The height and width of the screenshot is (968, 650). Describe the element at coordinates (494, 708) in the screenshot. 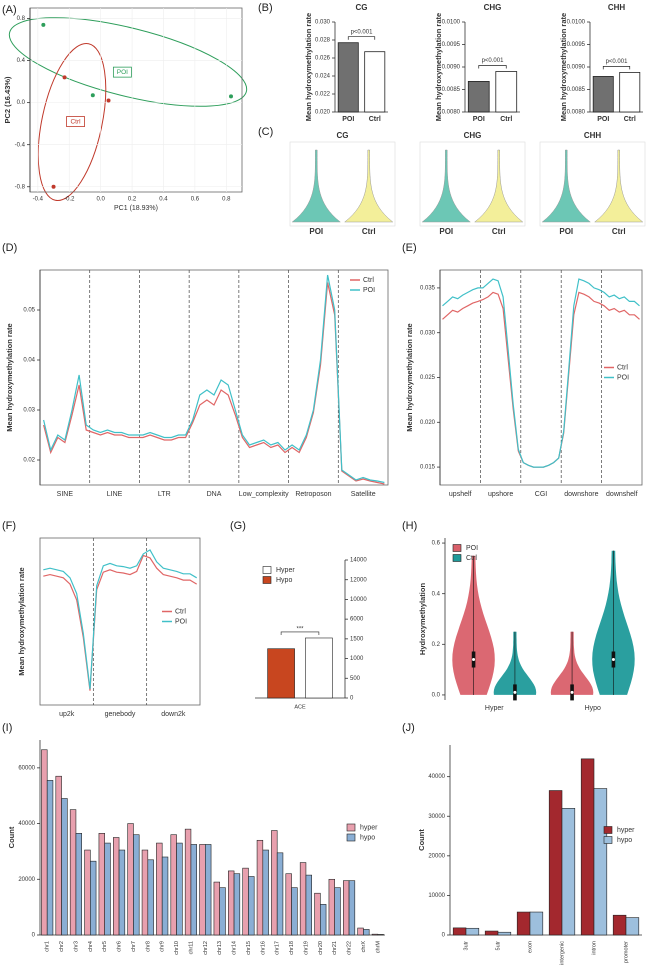

I see `x-tick-label: Hyper` at that location.